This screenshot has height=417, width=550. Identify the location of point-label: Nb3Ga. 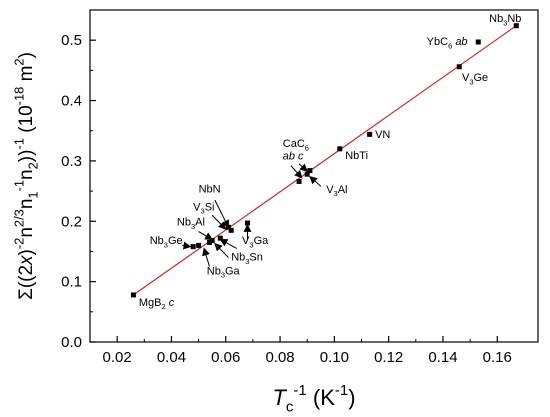
(224, 272).